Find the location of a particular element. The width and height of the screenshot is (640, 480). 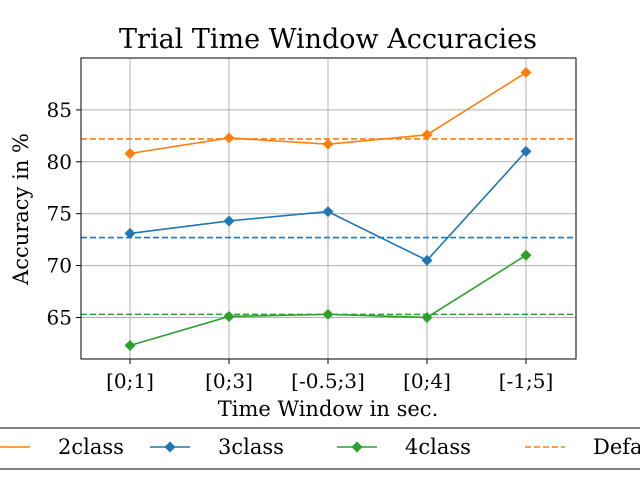

legend-label: Default is located at coordinates (616, 447).